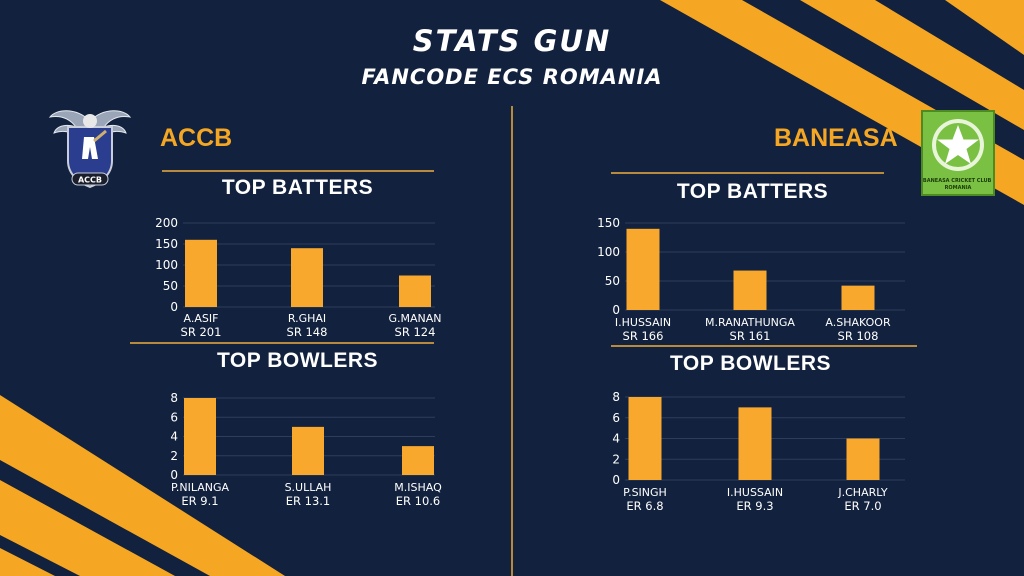  I want to click on x-stat-label: SR 108, so click(858, 336).